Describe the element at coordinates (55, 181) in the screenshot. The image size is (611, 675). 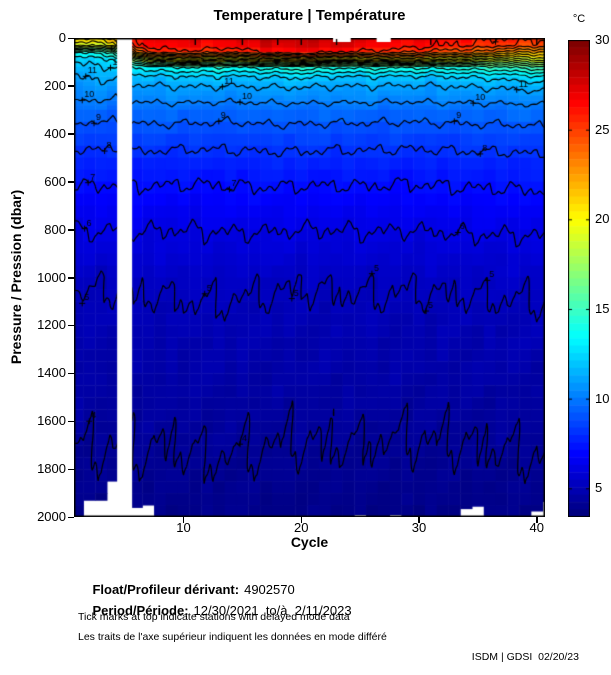
I see `y-tick-label: 600` at that location.